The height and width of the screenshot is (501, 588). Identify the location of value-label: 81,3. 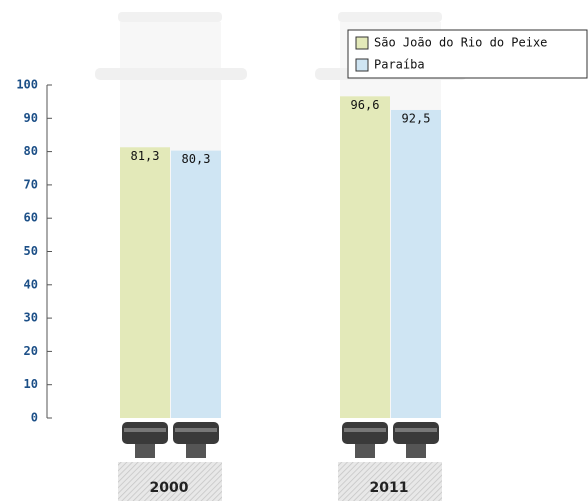
(145, 156).